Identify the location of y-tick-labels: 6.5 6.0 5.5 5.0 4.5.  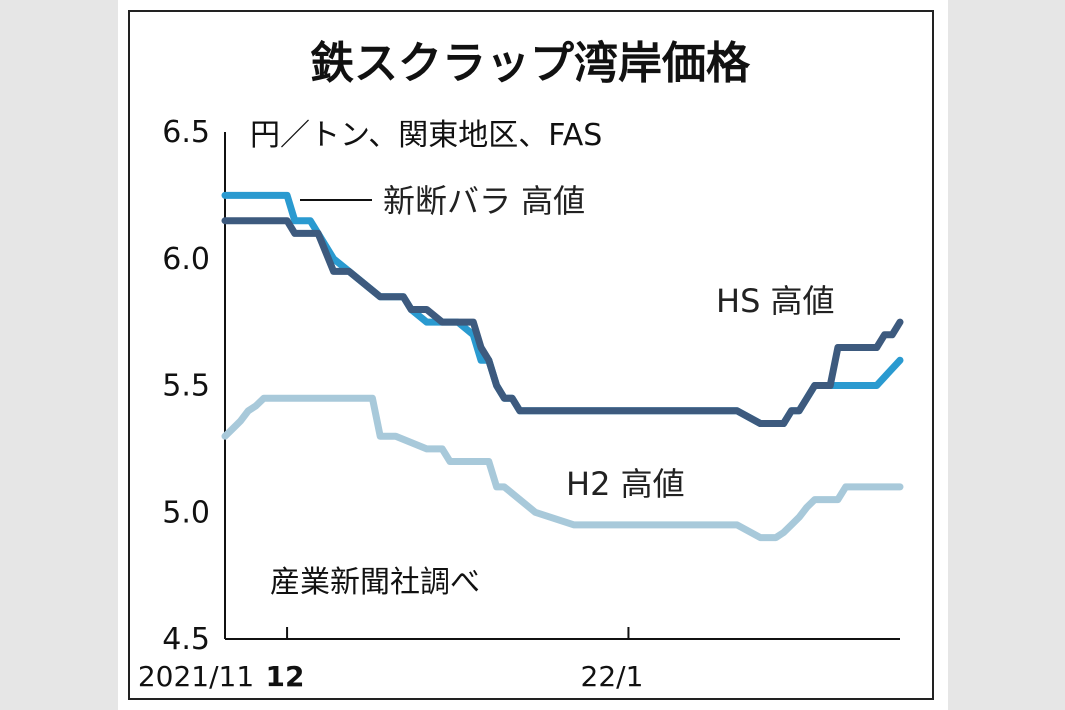
(186, 386).